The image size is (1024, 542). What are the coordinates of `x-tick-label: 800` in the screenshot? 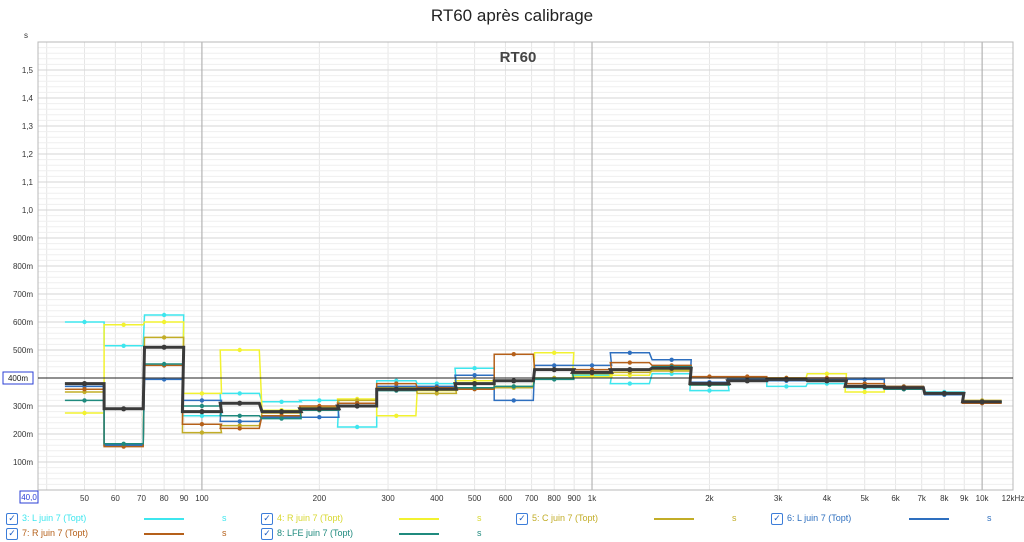 It's located at (555, 498).